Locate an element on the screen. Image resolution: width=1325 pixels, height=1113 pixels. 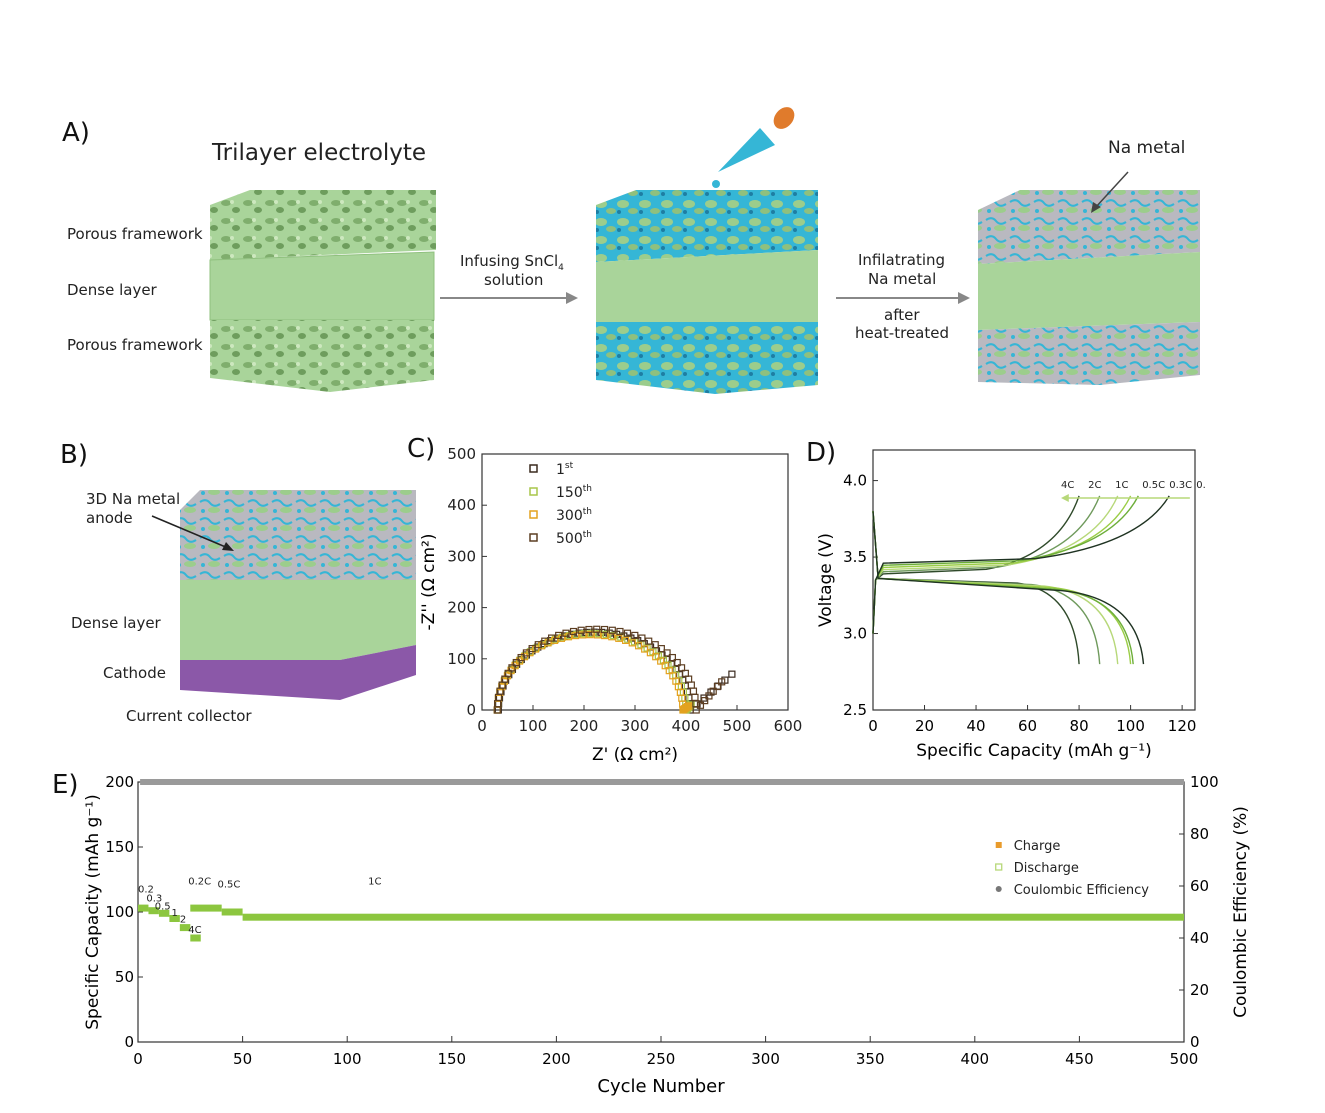
cathode-label: Cathode is located at coordinates (134, 673).